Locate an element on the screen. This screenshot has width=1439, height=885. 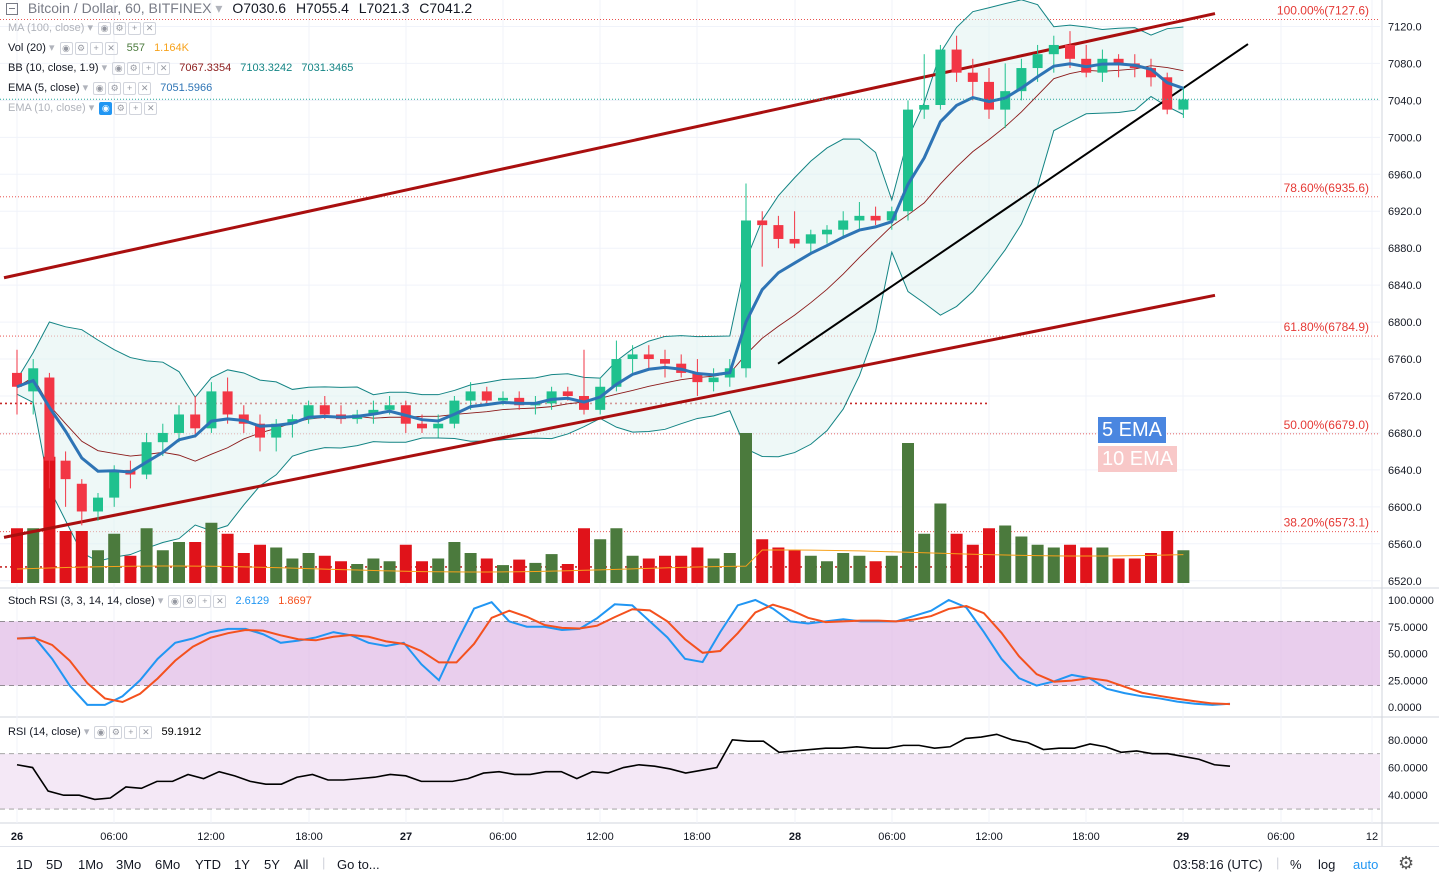
rsi-line is located at coordinates (623, 767).